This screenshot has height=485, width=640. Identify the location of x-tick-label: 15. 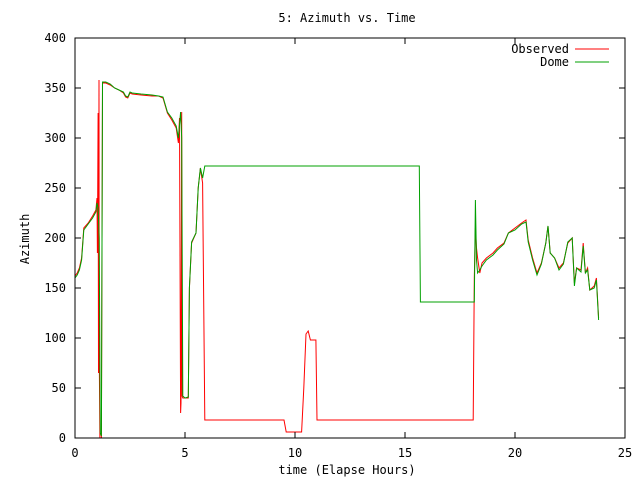
(405, 453).